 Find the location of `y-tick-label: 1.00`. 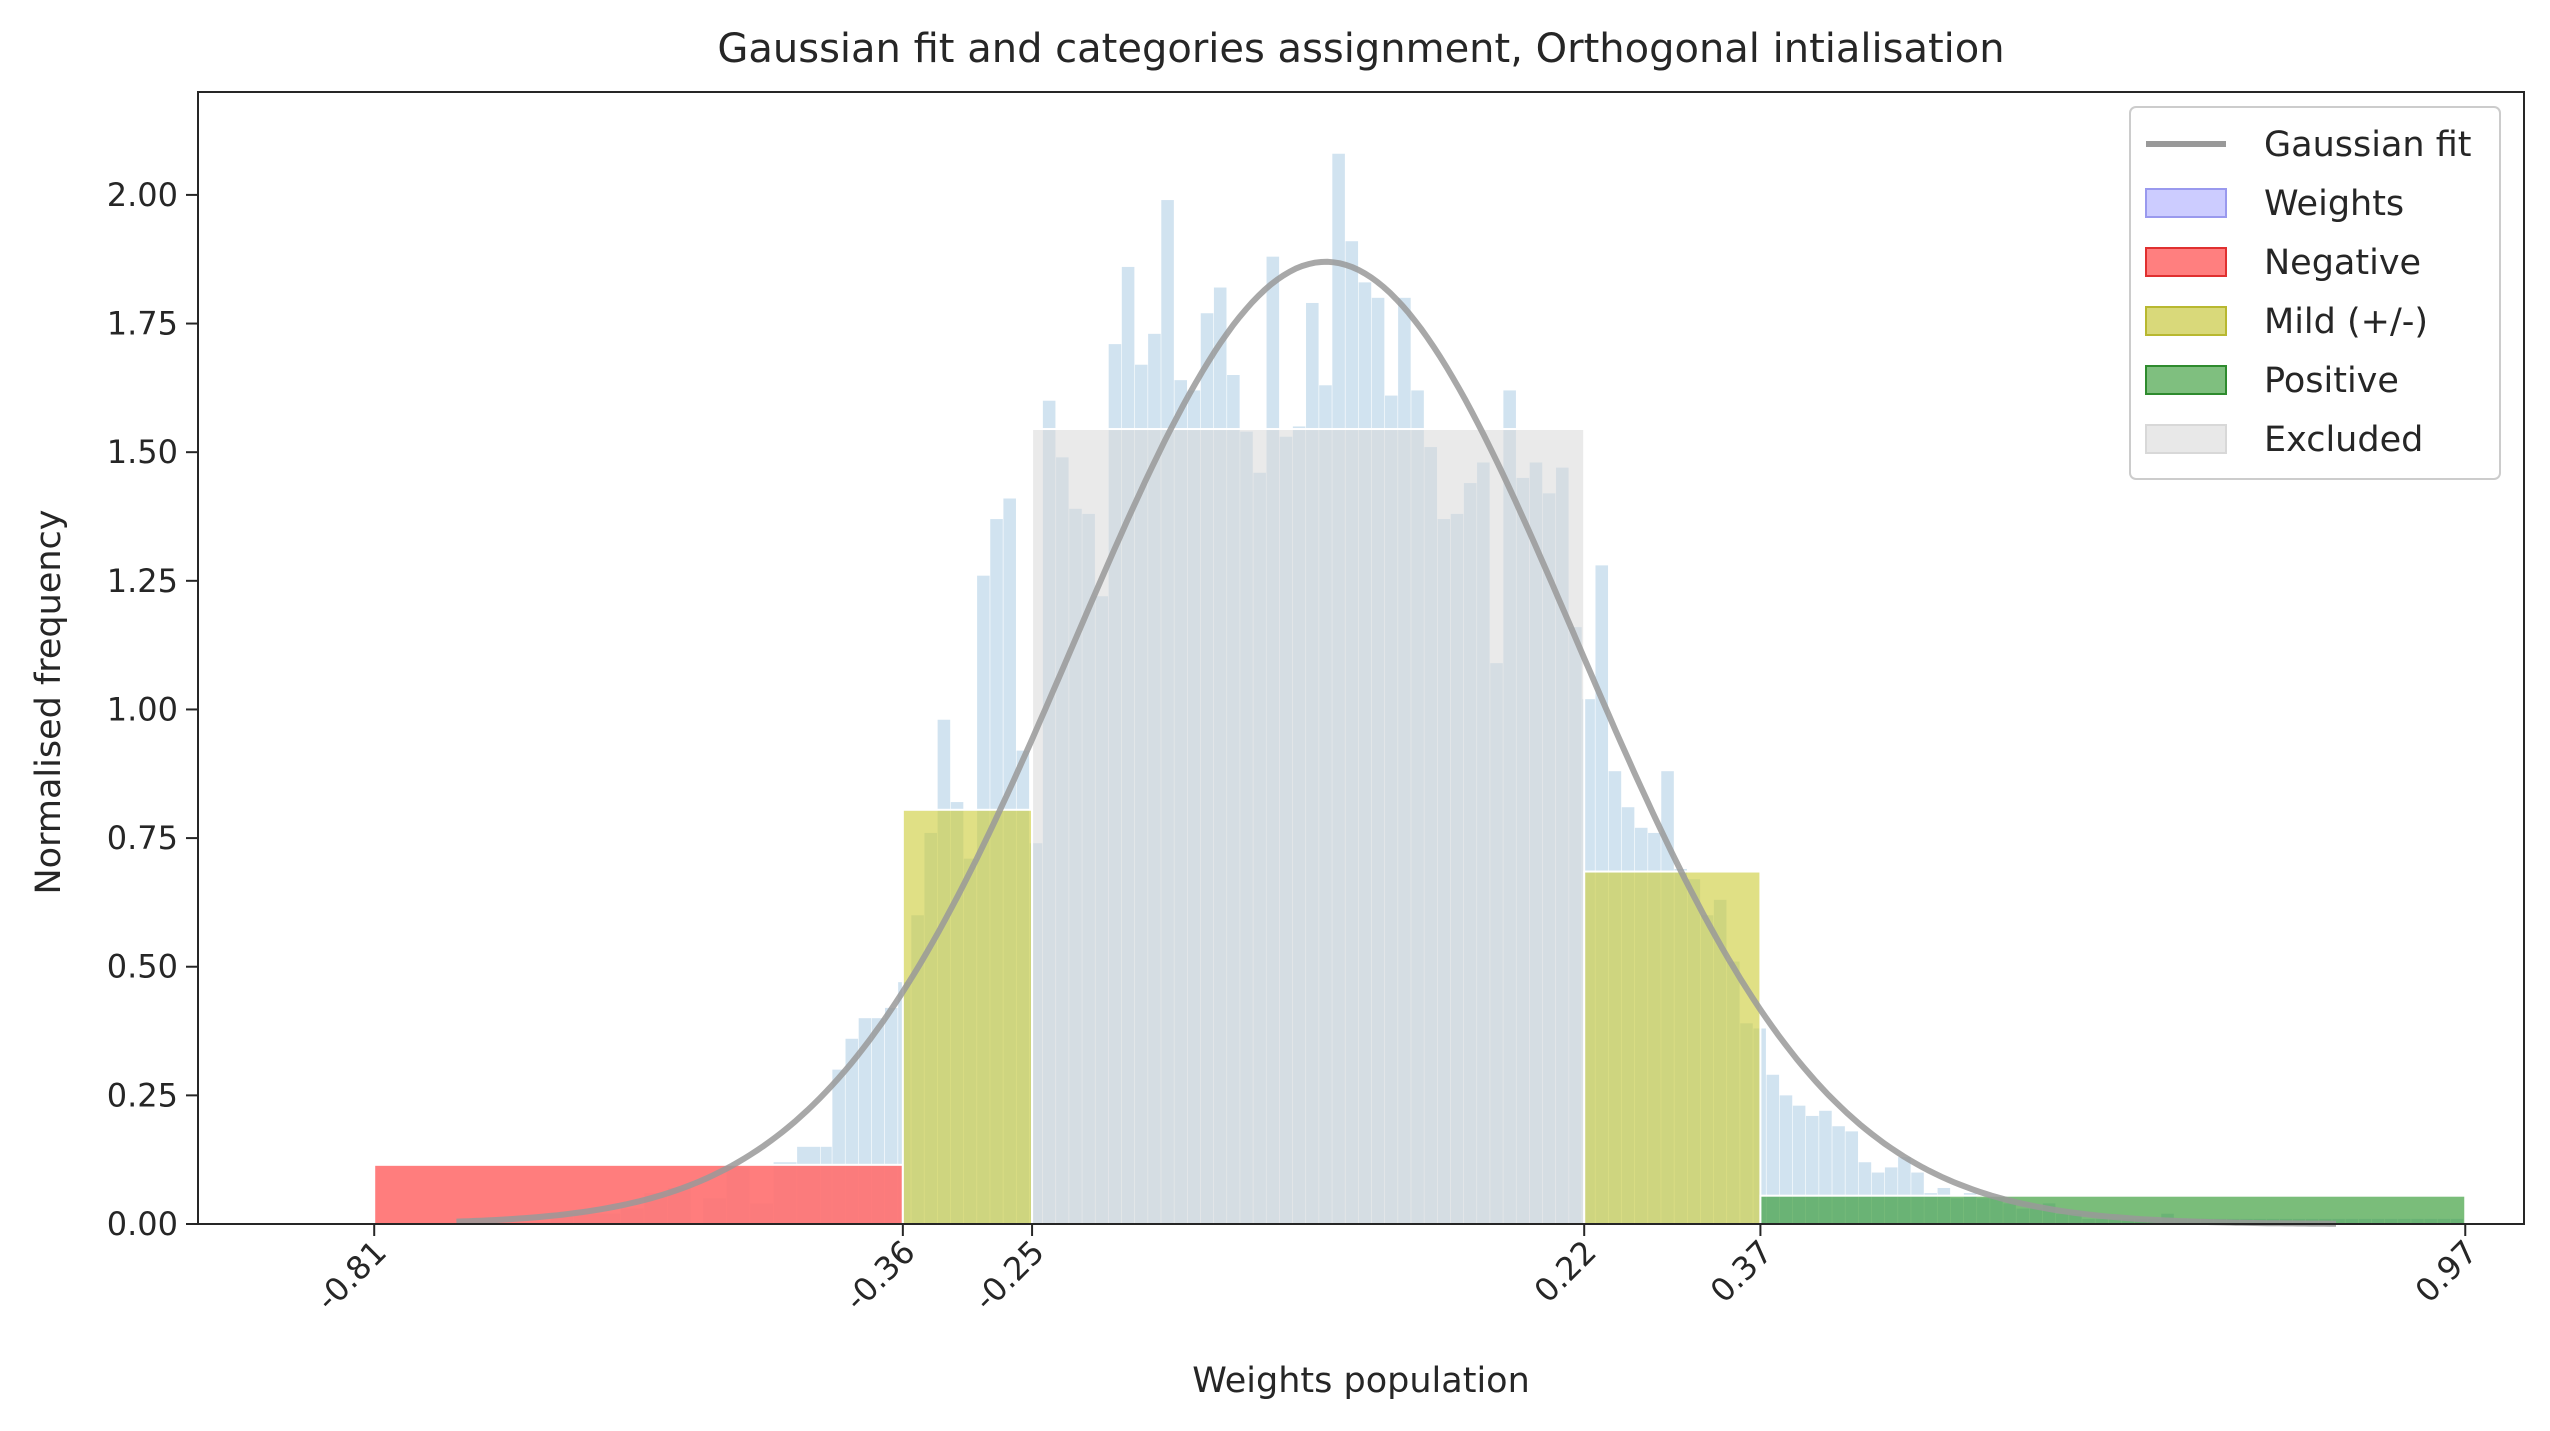

y-tick-label: 1.00 is located at coordinates (142, 709).